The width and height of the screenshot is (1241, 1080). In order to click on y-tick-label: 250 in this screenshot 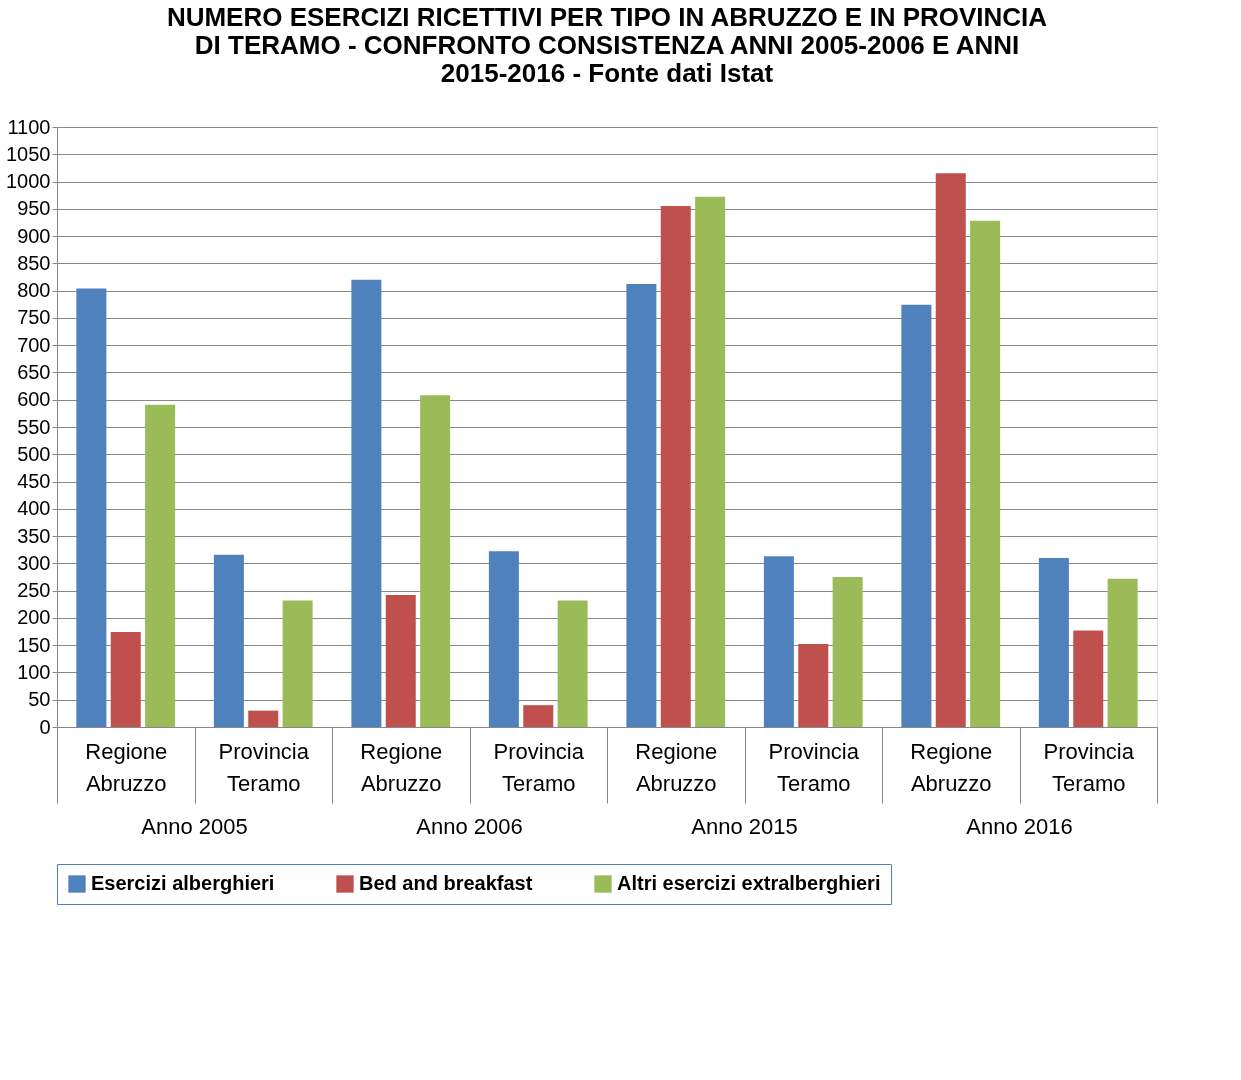, I will do `click(34, 590)`.